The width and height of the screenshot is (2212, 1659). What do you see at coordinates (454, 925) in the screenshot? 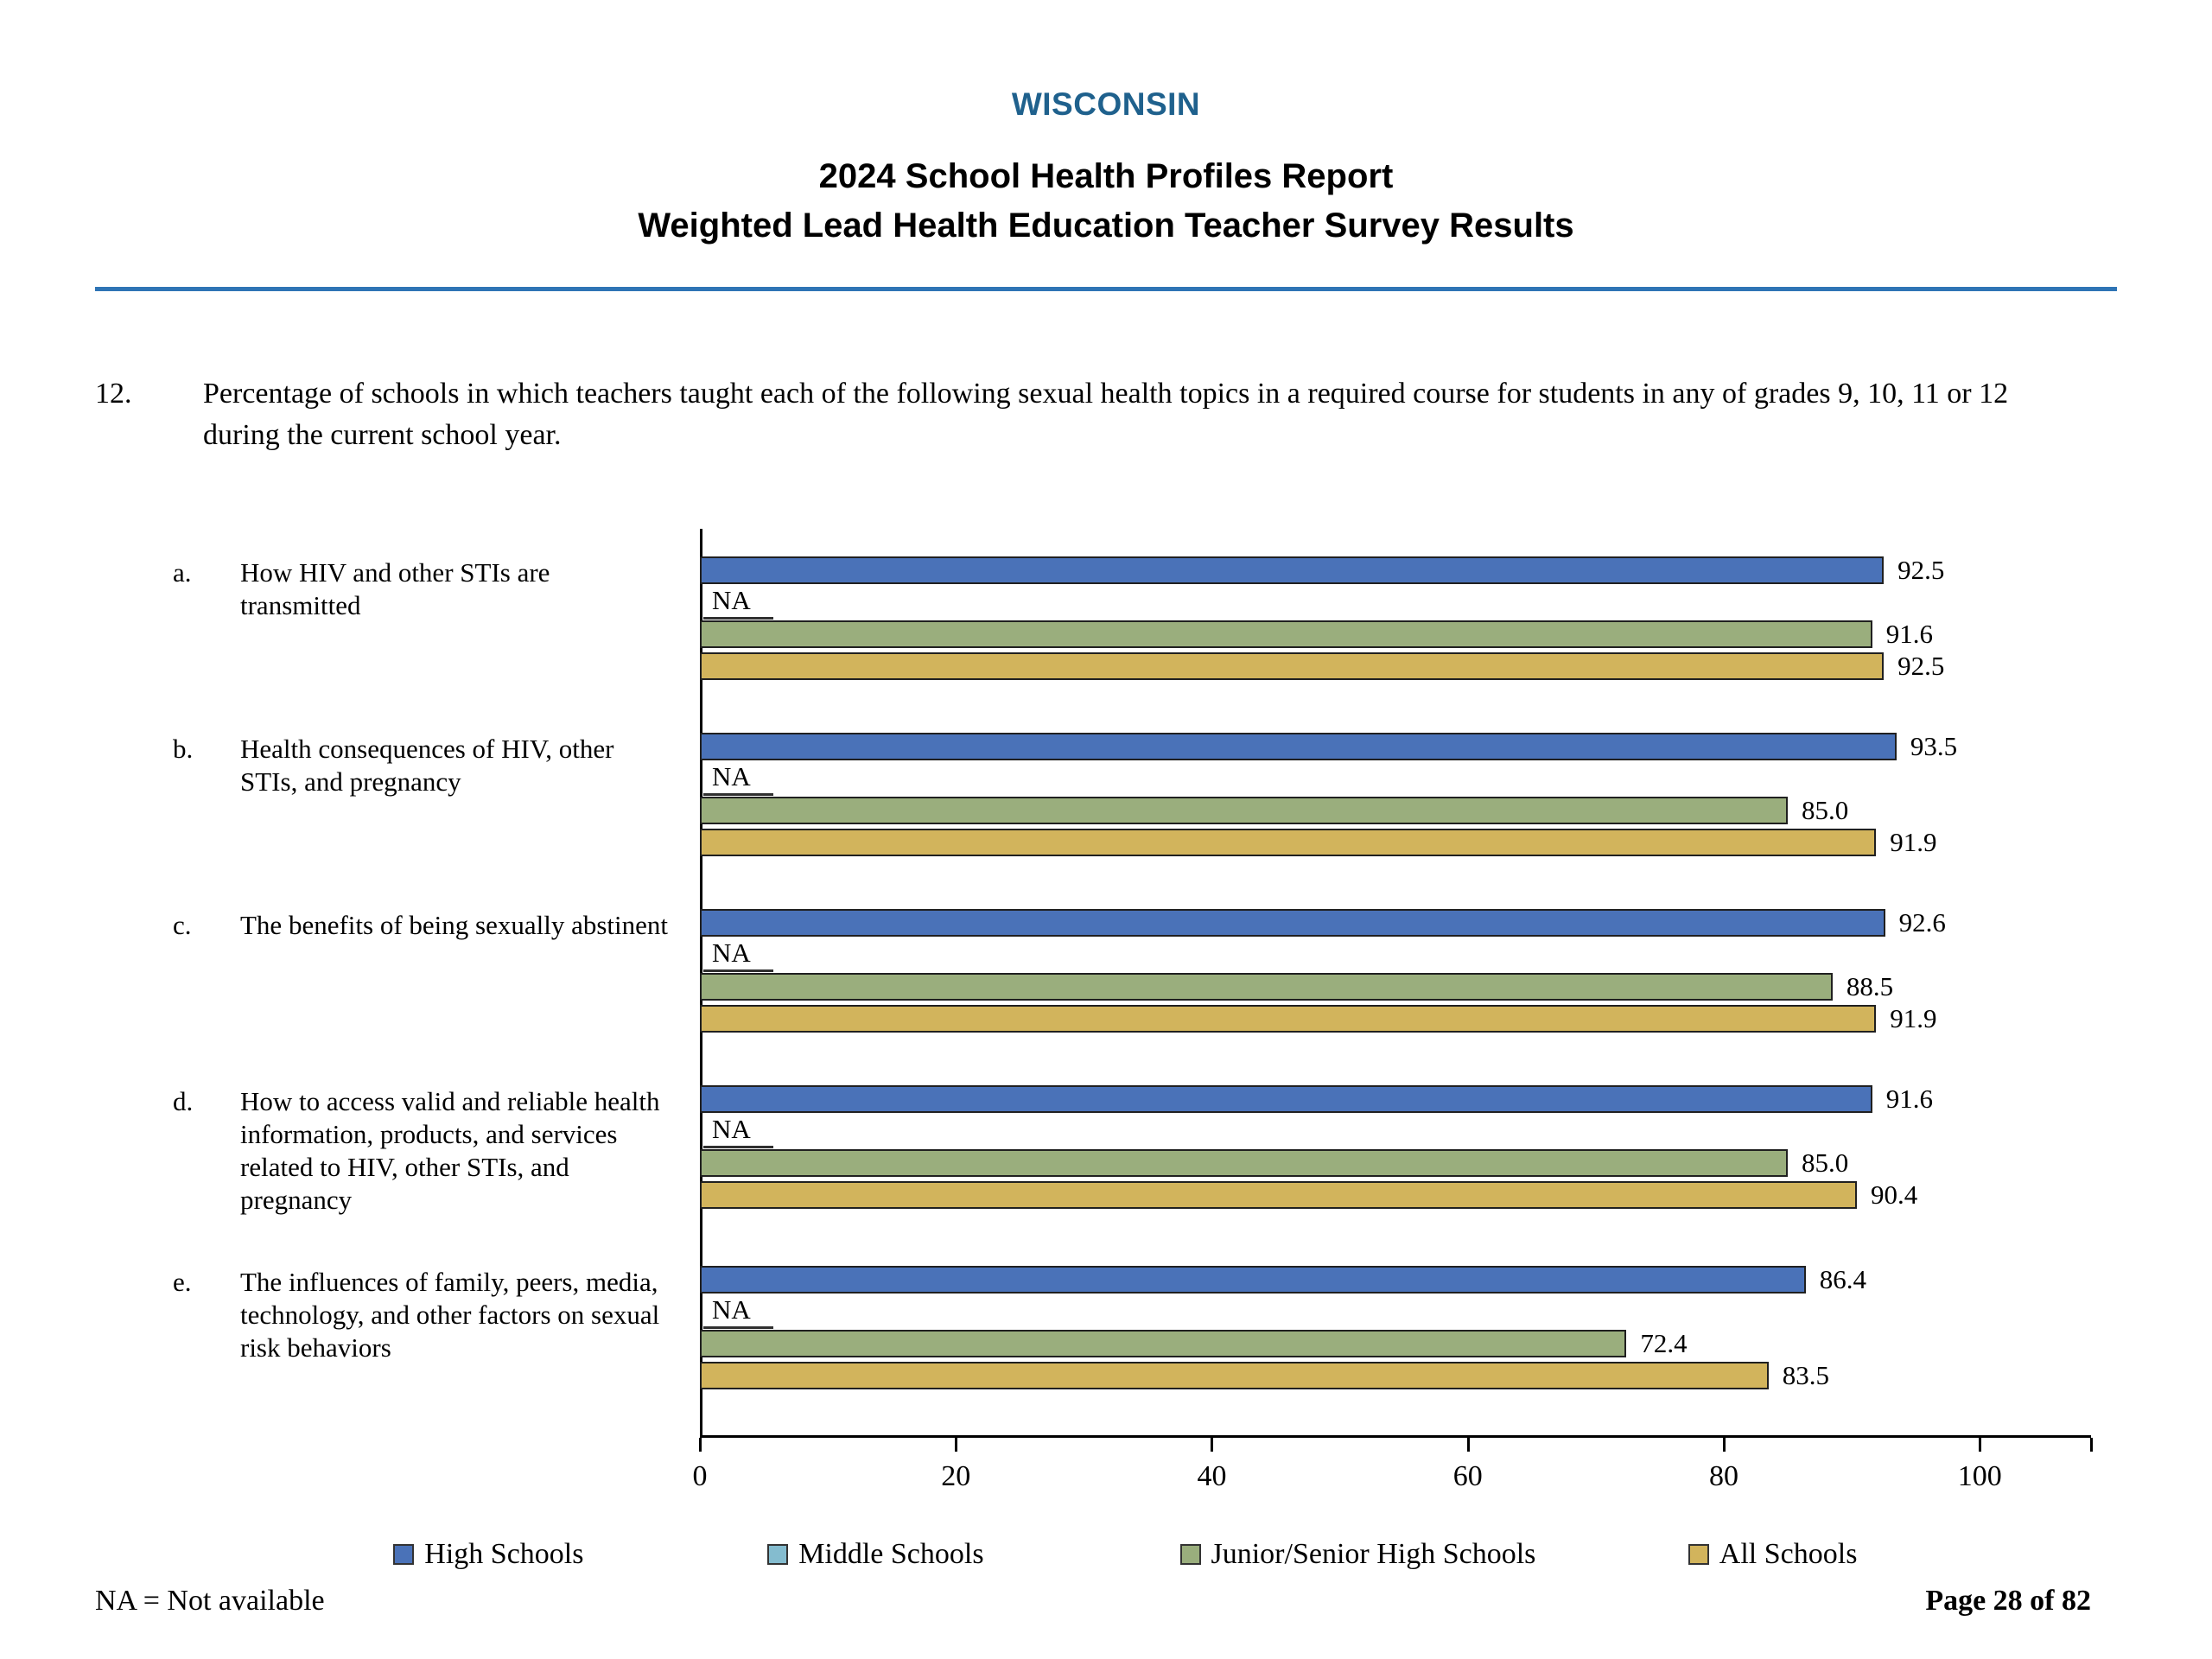
I see `group-label-text: The benefits of being sexually abstinent` at bounding box center [454, 925].